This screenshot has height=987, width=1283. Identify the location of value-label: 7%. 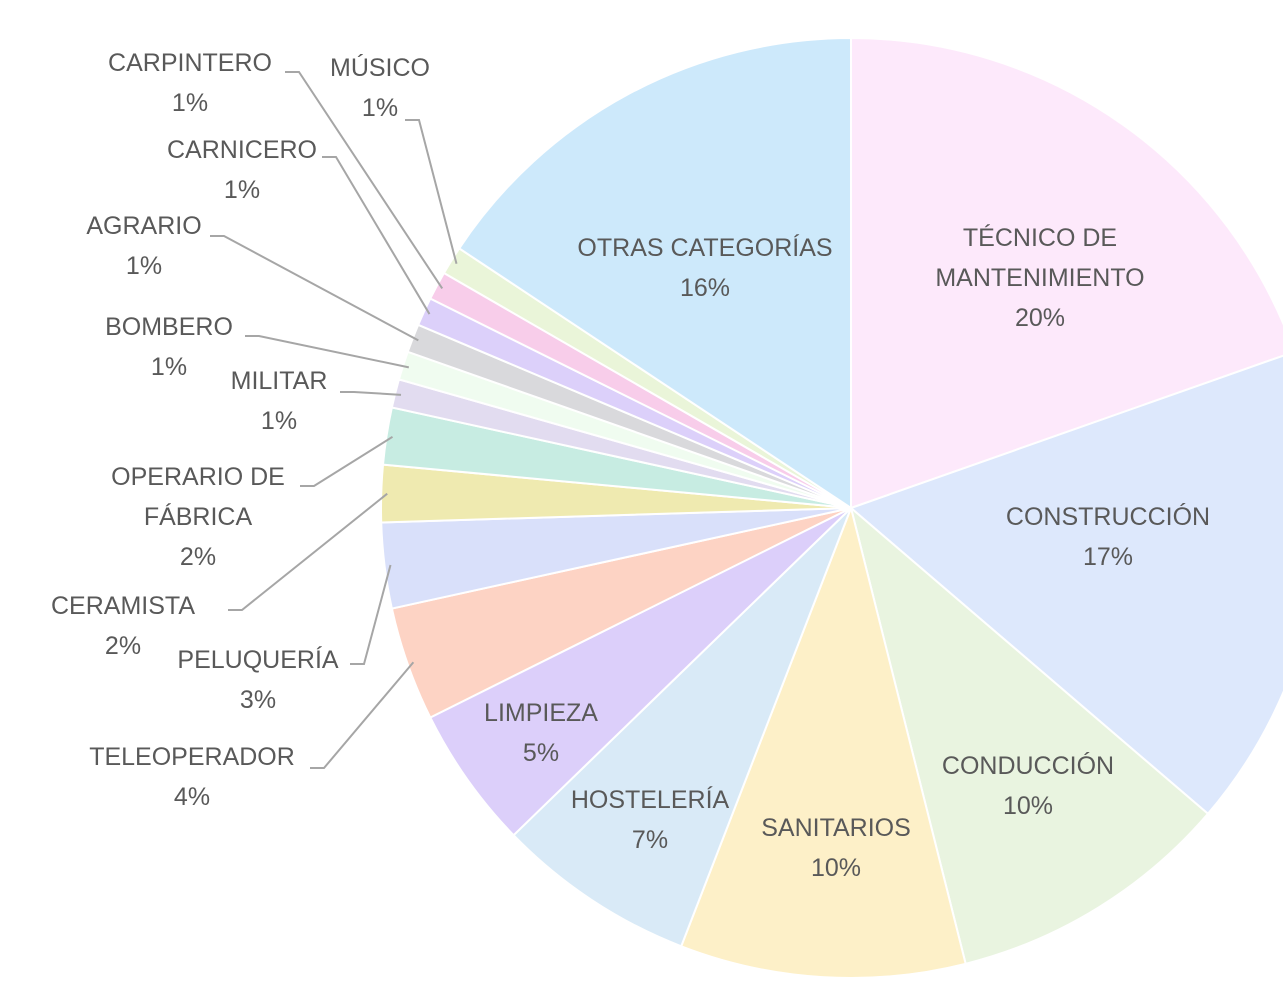
(650, 840).